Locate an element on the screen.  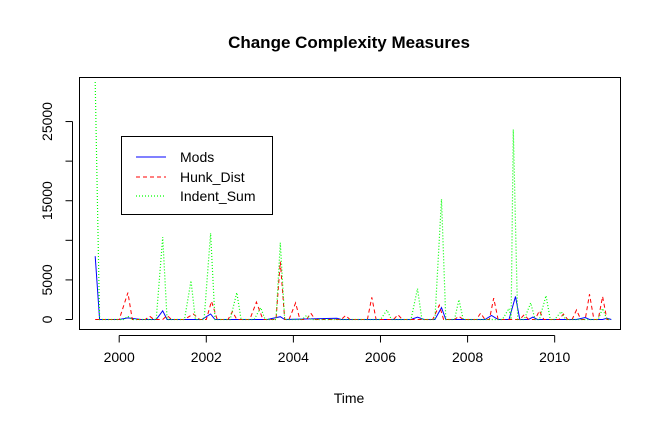
x-axis-label: Time is located at coordinates (349, 398).